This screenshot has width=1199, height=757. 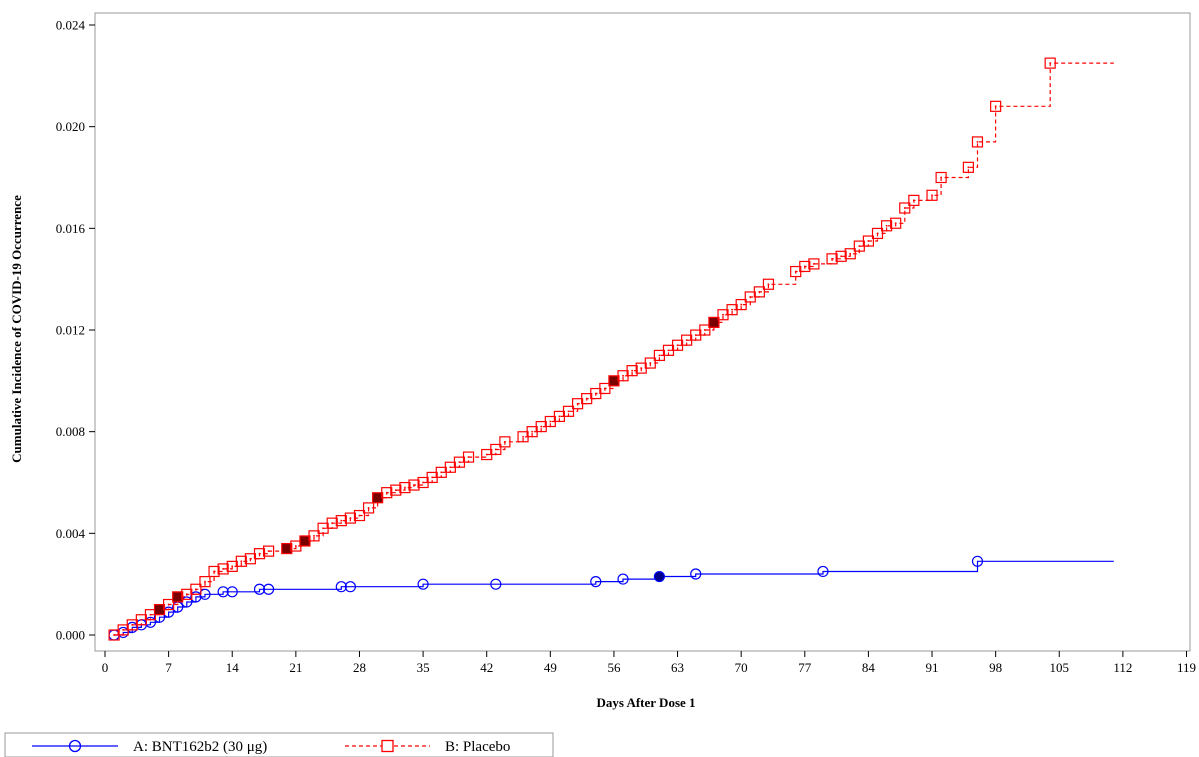 I want to click on y-tick-label: 0.012, so click(x=70, y=330).